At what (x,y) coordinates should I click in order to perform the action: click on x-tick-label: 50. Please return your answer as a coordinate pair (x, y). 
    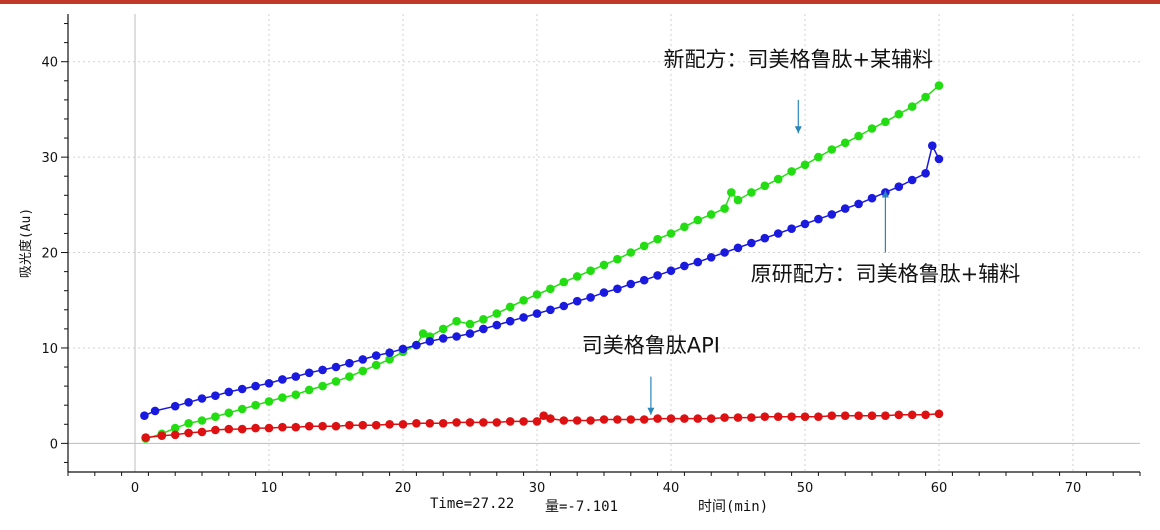
    Looking at the image, I should click on (805, 488).